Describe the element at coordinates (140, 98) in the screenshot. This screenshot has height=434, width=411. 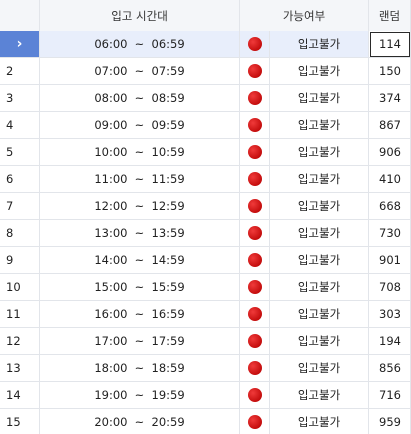
I see `time-range-cell: 08:00 ~08:59` at that location.